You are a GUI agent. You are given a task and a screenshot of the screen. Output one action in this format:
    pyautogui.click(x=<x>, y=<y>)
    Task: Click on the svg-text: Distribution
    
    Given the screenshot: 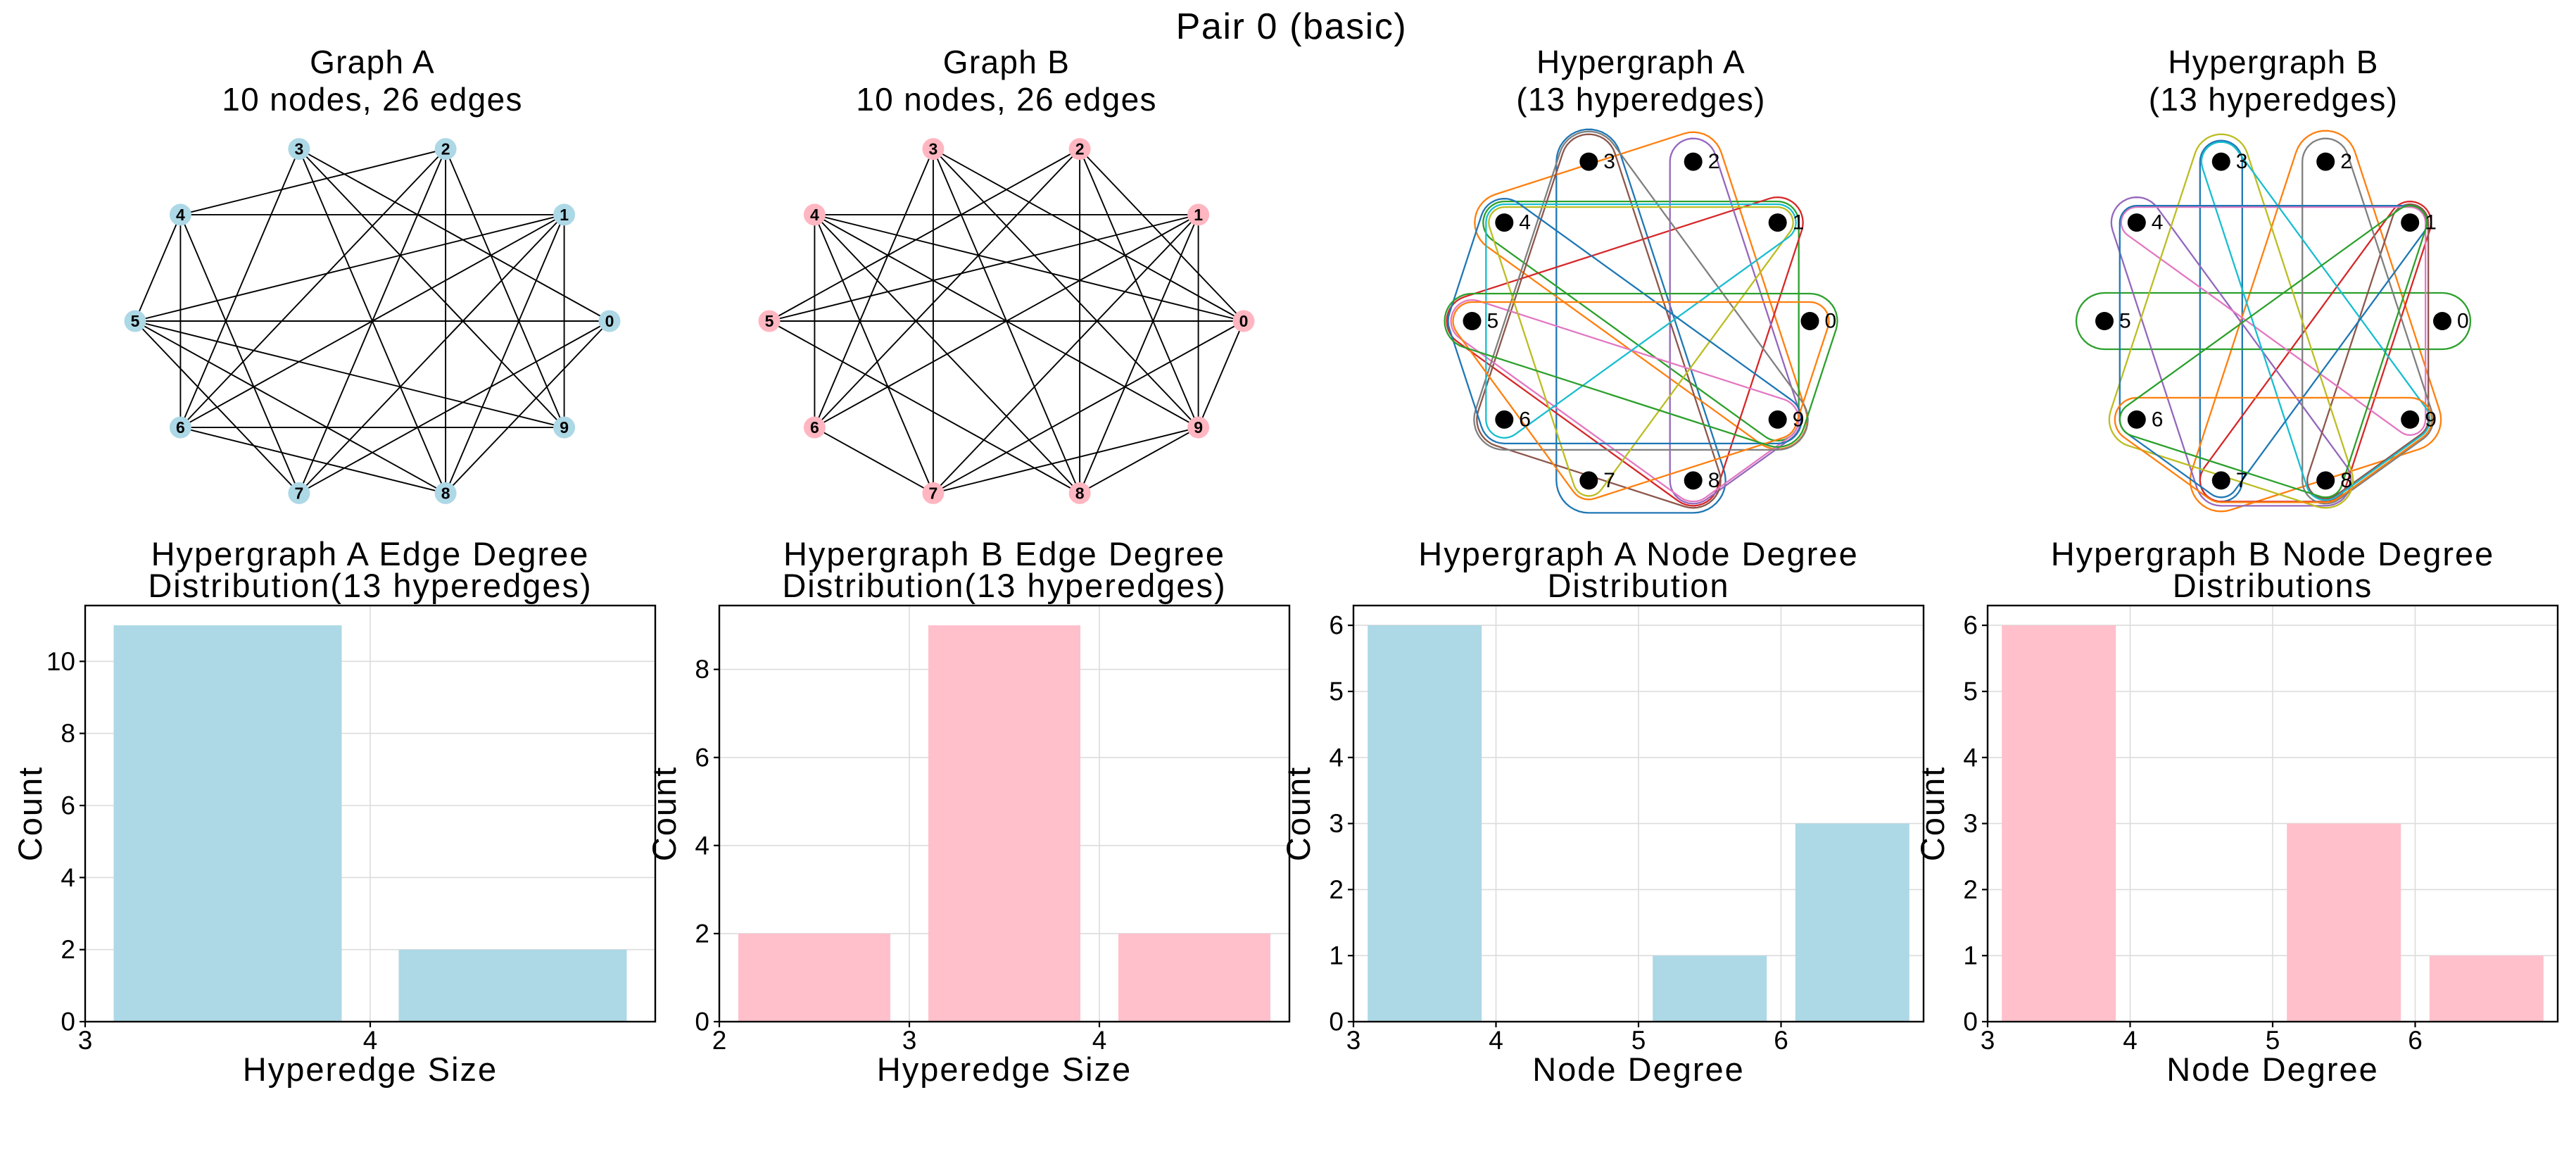 What is the action you would take?
    pyautogui.click(x=1638, y=586)
    